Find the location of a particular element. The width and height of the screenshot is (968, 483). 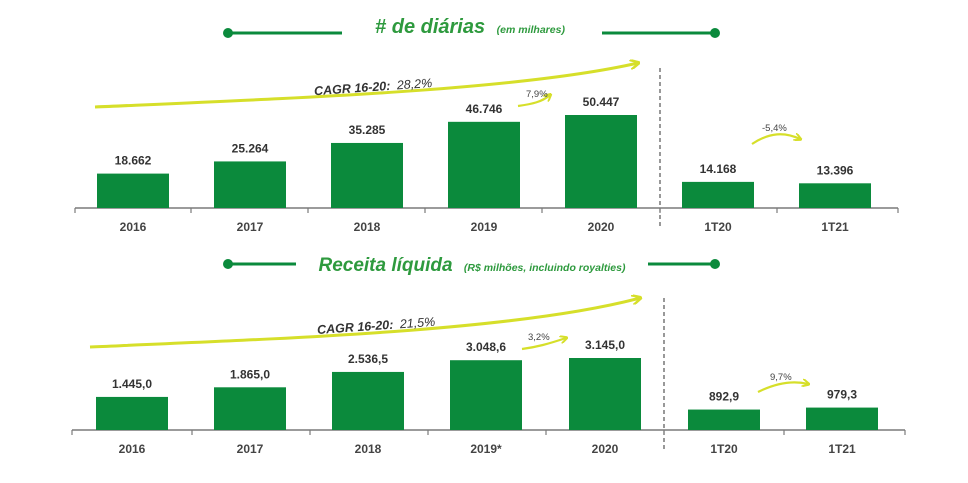

chart1-cagr-text: CAGR 16-20: 28,2% is located at coordinates (373, 87).